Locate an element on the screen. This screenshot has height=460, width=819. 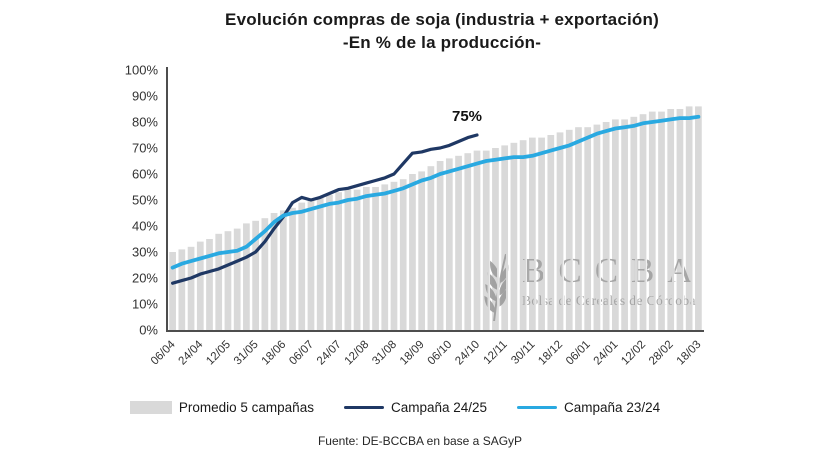
svg-text: 28/02 is located at coordinates (661, 353).